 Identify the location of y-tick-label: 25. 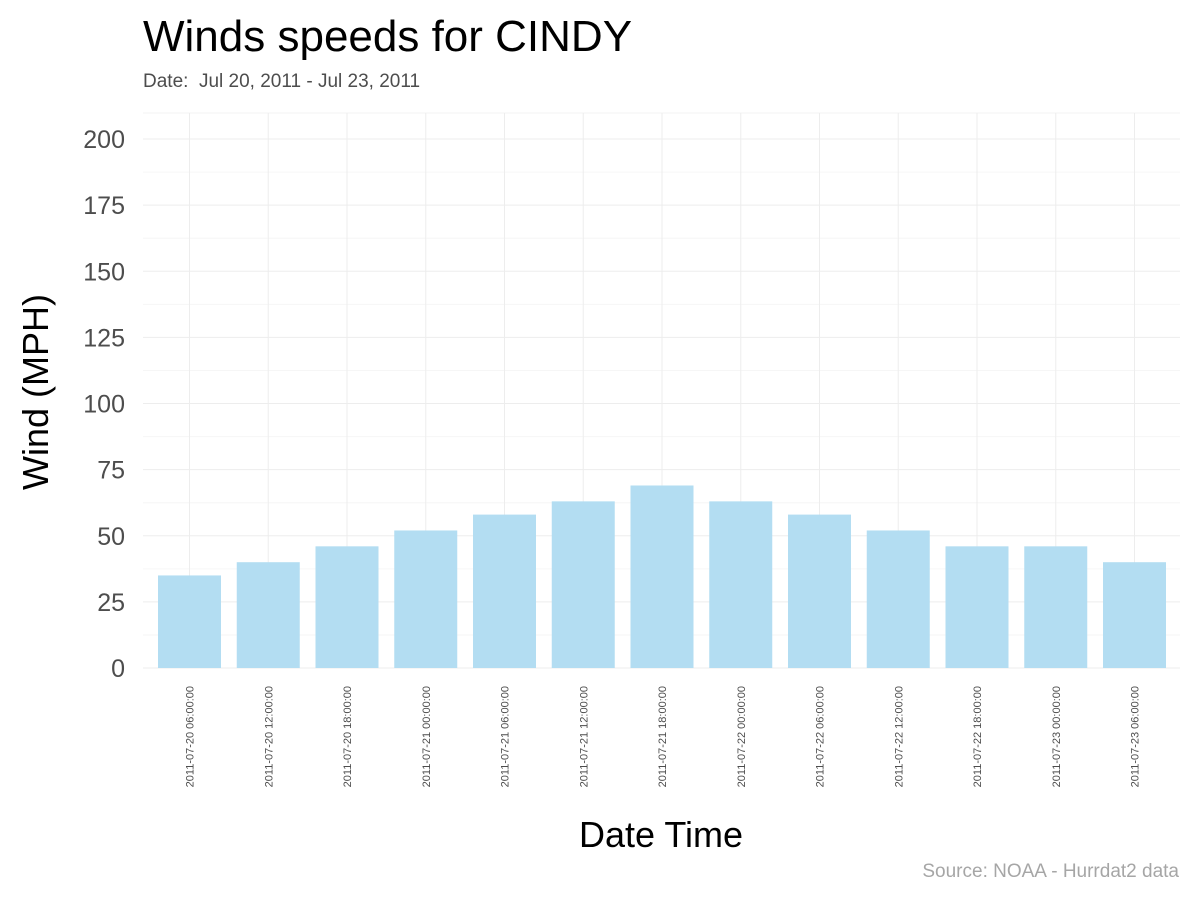
(111, 603).